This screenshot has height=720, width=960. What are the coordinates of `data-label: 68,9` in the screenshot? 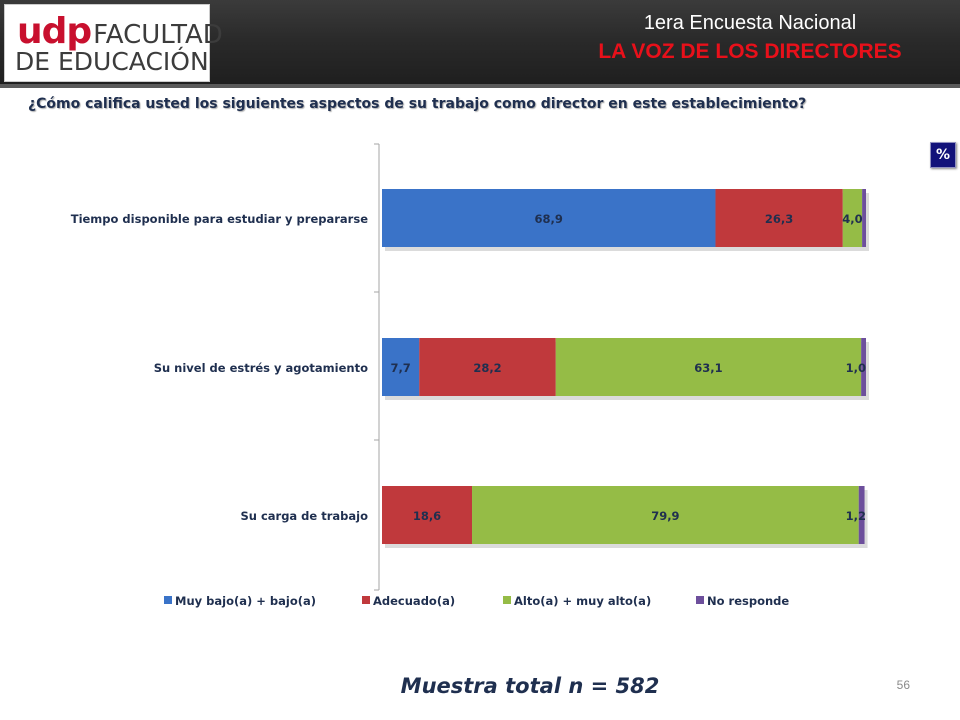 It's located at (549, 219).